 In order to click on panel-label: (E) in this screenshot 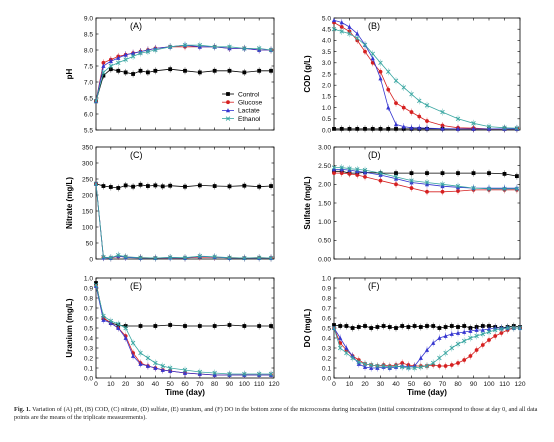, I will do `click(136, 286)`.